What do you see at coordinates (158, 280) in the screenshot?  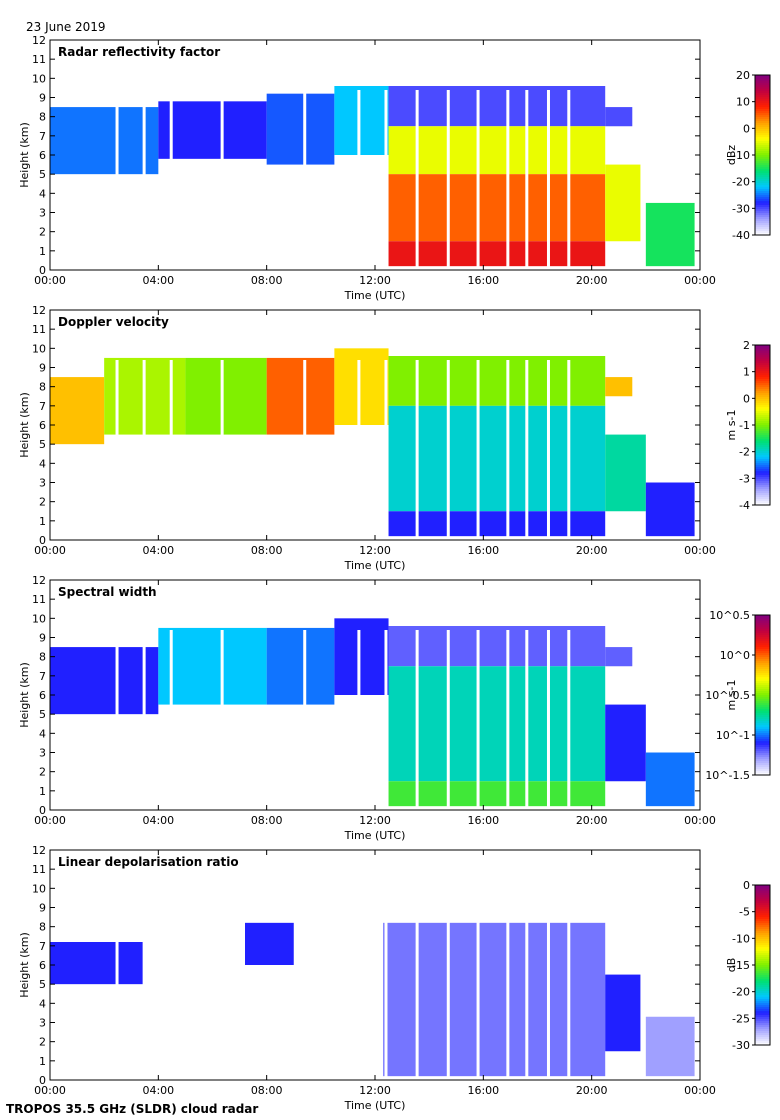 I see `x-tick-label: 04:00` at bounding box center [158, 280].